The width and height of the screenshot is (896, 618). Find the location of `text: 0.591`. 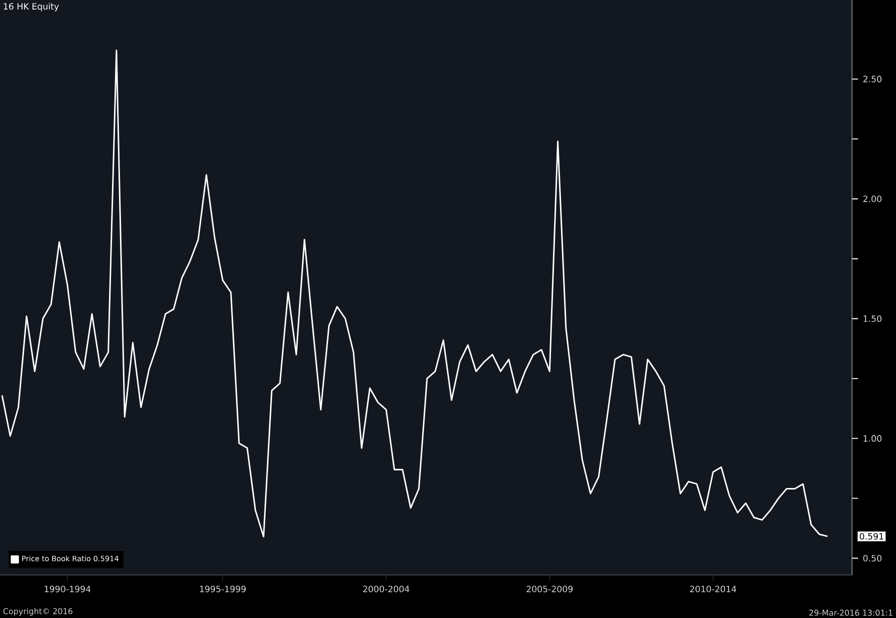

text: 0.591 is located at coordinates (872, 536).